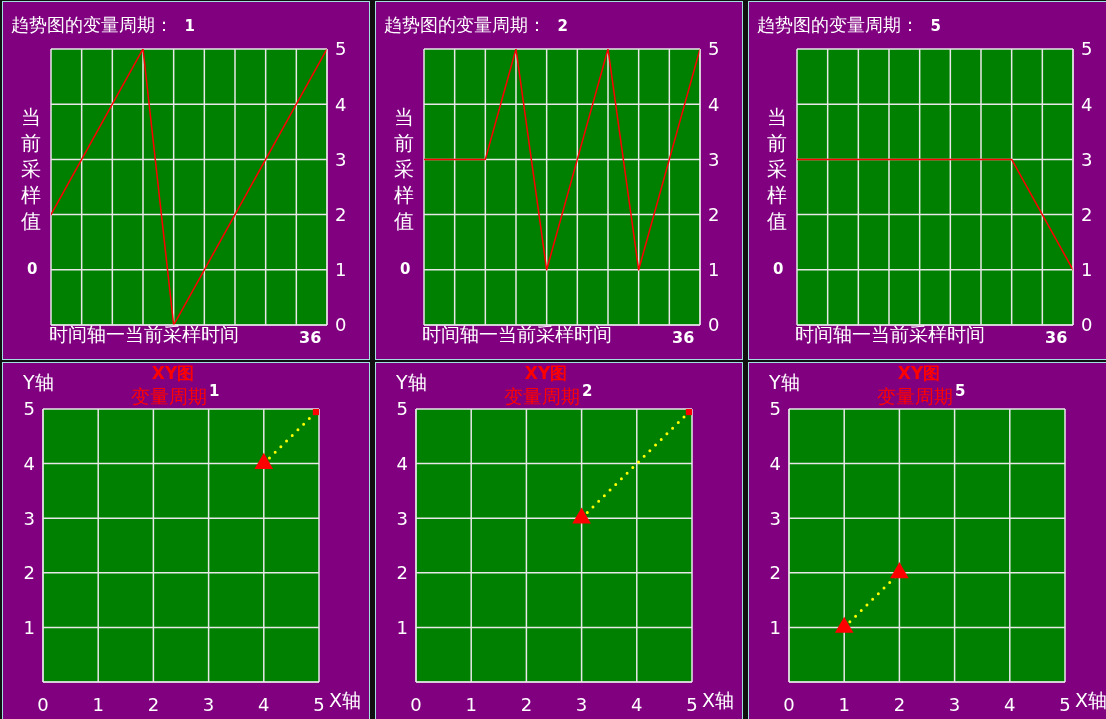  What do you see at coordinates (849, 24) in the screenshot?
I see `chart-title: 趋势图的变量周期： 5` at bounding box center [849, 24].